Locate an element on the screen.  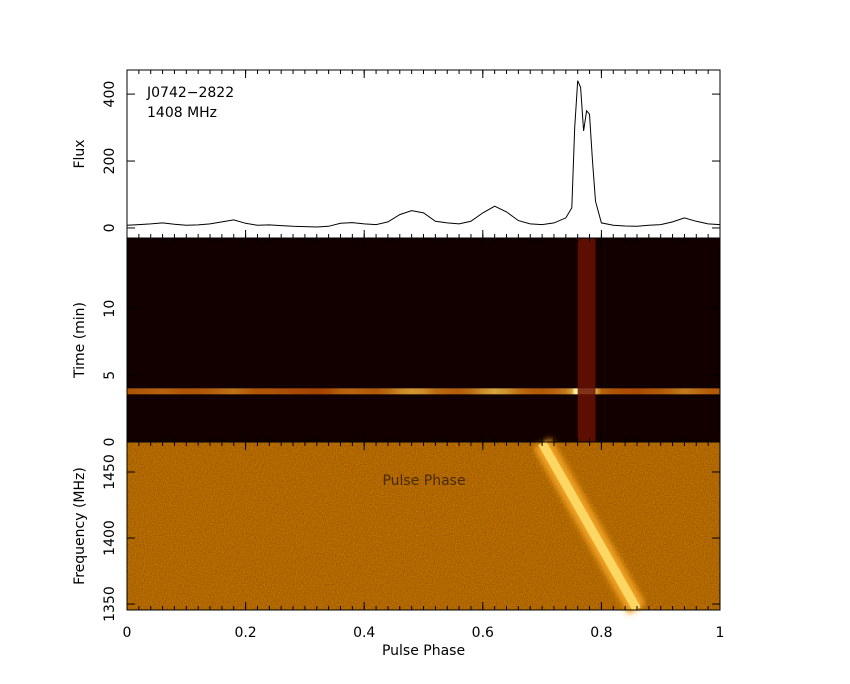
y-axis-label: Flux is located at coordinates (80, 153).